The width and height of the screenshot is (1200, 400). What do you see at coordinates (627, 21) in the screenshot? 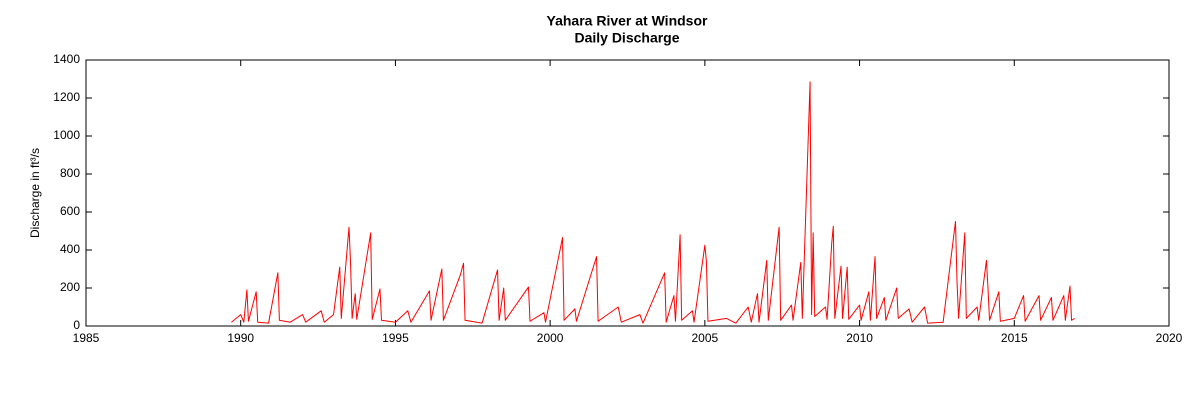
I see `chart-title: Yahara River at Windsor` at bounding box center [627, 21].